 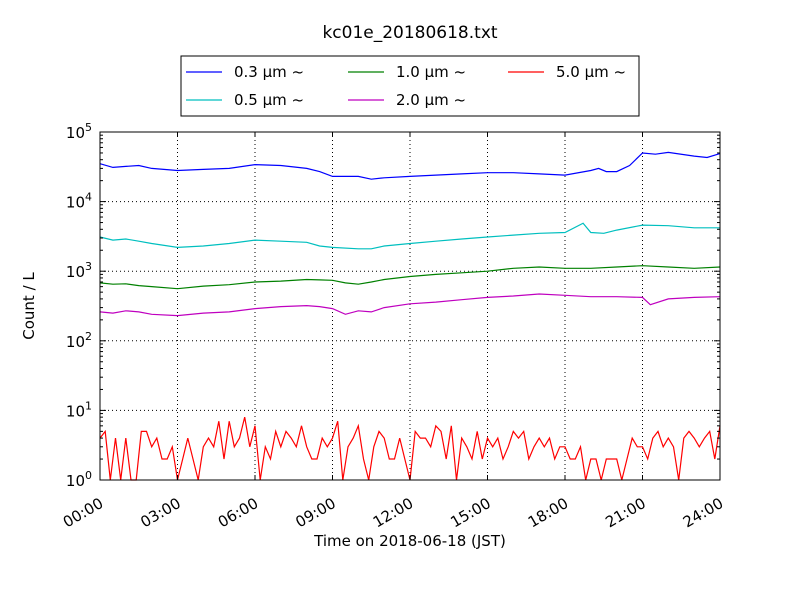 I want to click on y-tick-label: 10², so click(x=79, y=340).